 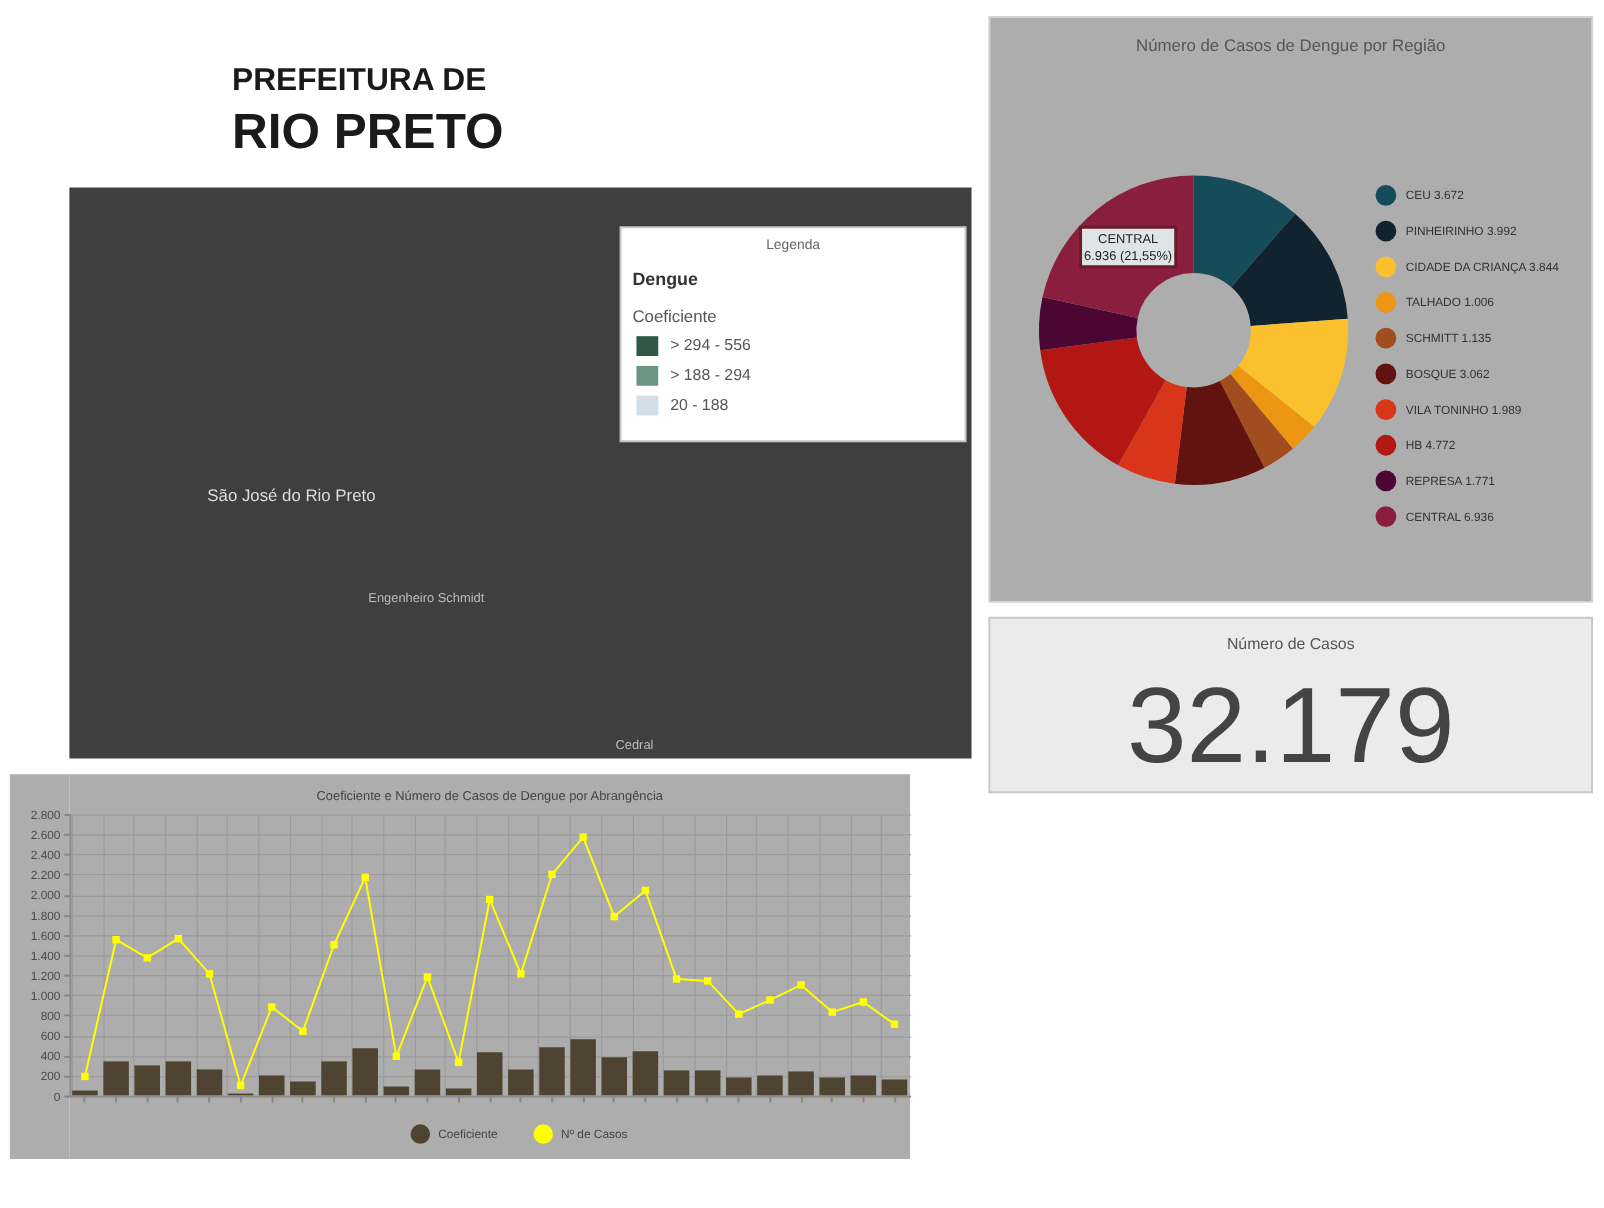 What do you see at coordinates (367, 132) in the screenshot?
I see `text: RIO PRETO` at bounding box center [367, 132].